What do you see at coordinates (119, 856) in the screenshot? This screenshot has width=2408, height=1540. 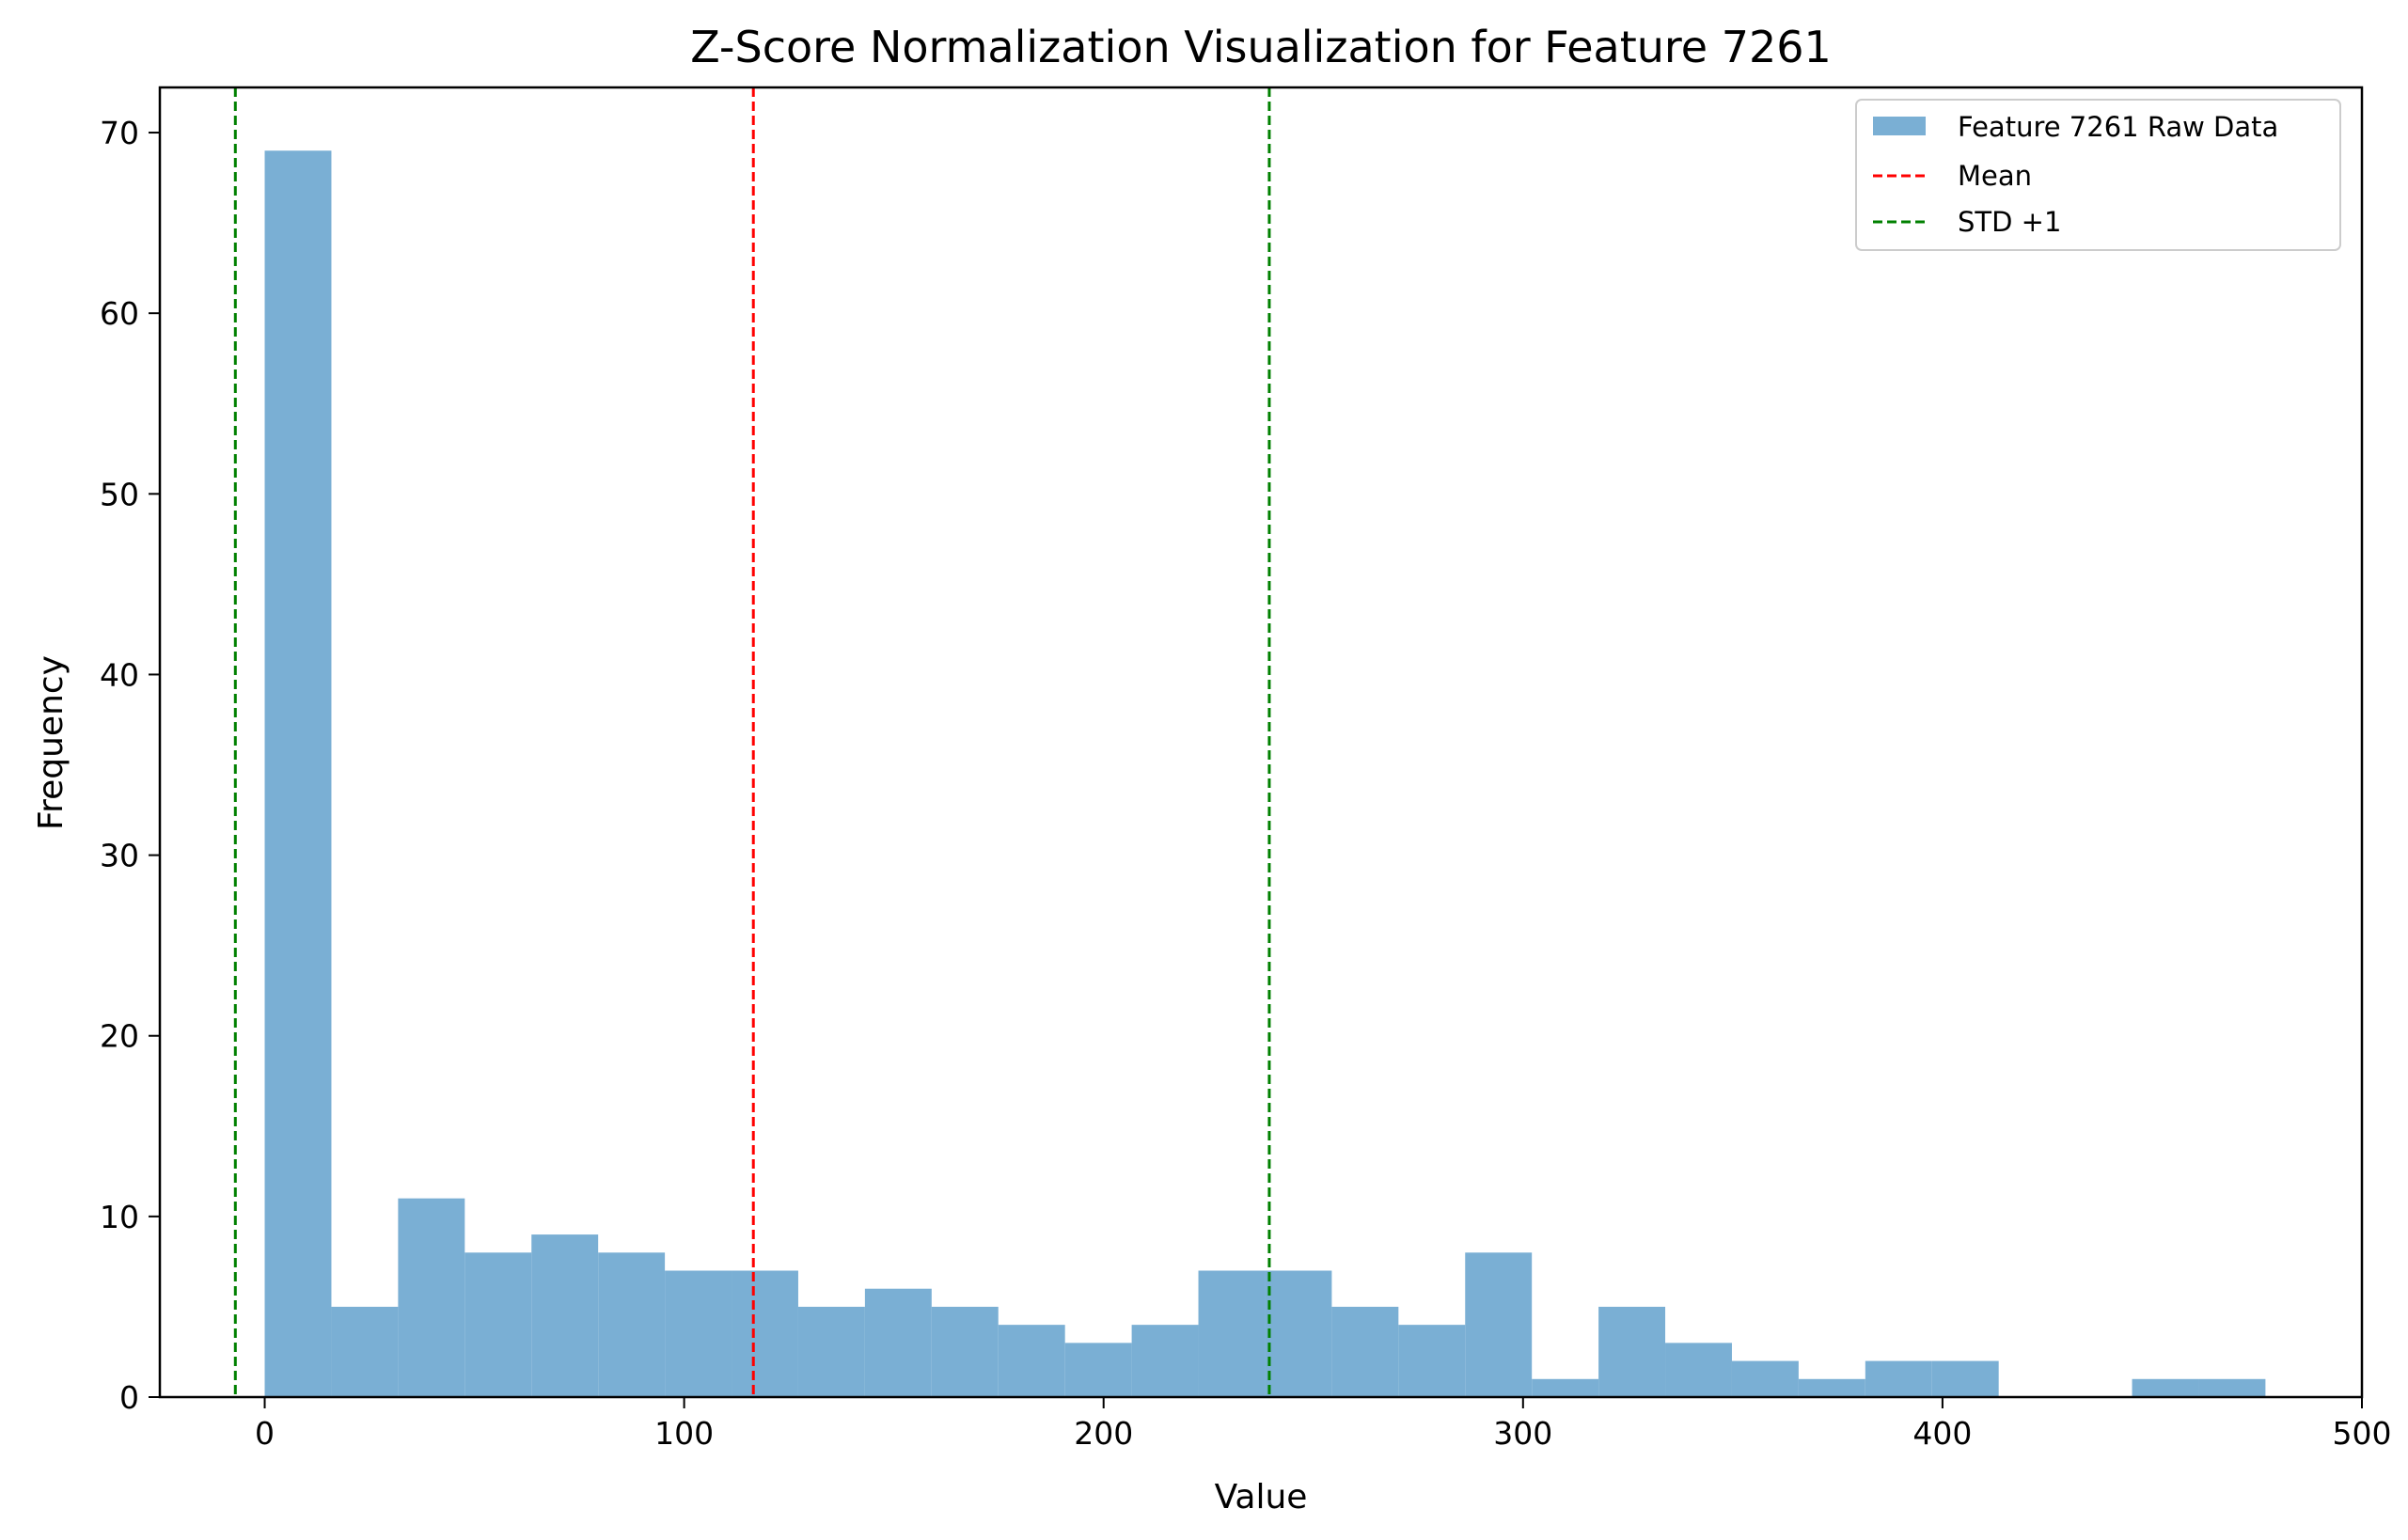 I see `y-tick-label: 30` at bounding box center [119, 856].